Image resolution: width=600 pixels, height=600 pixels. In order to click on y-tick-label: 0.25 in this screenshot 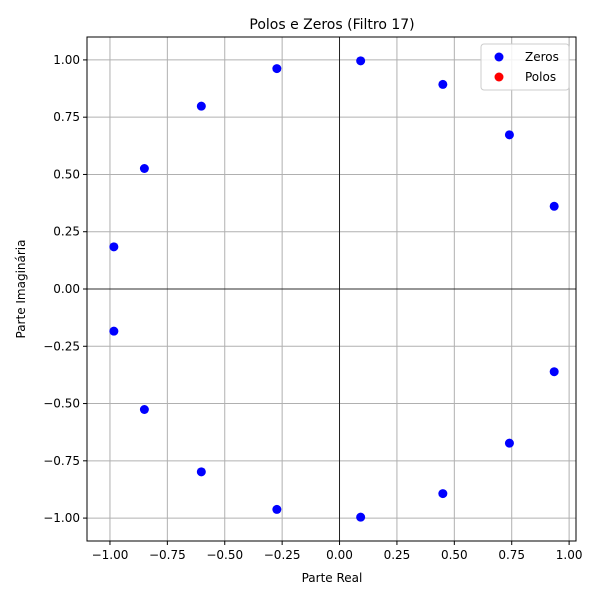, I will do `click(66, 232)`.